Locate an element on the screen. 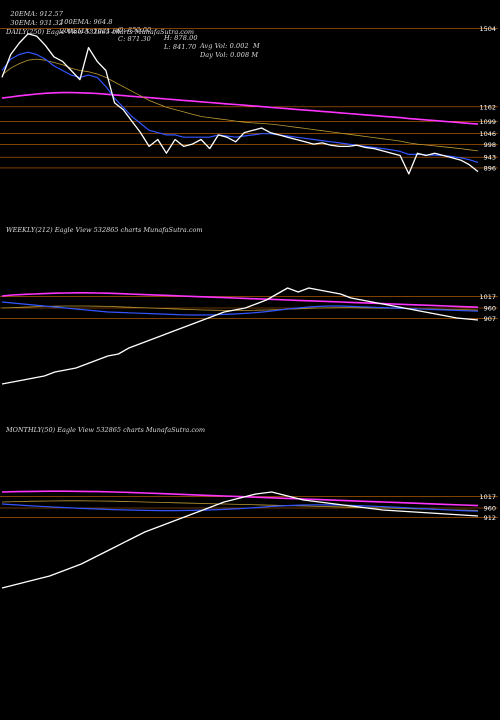 Image resolution: width=500 pixels, height=720 pixels. tick-label: 1046 is located at coordinates (487, 134).